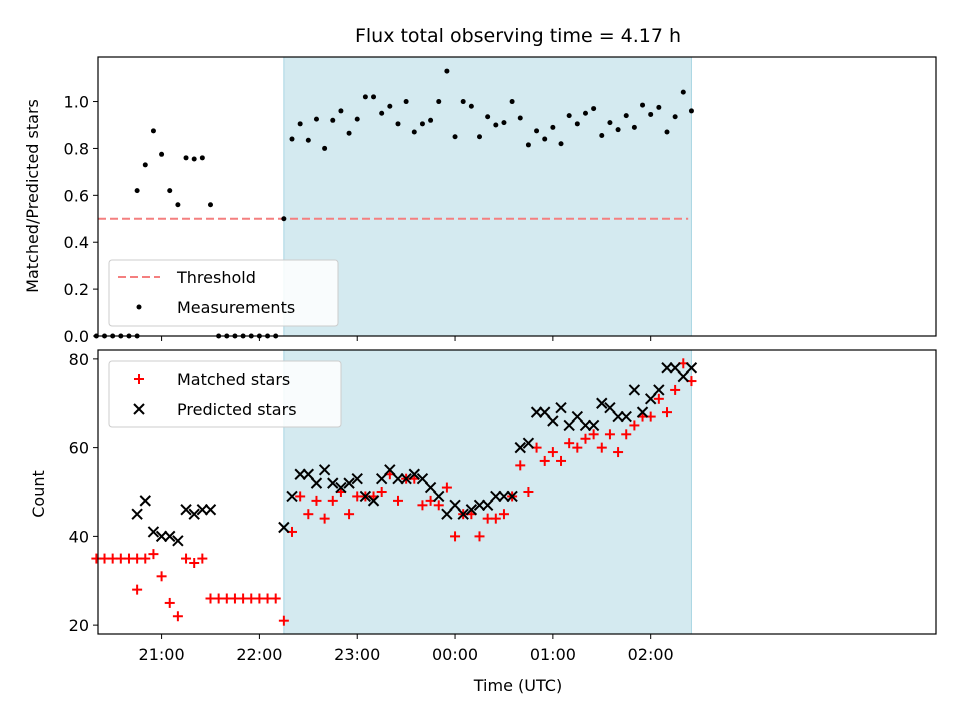  What do you see at coordinates (517, 685) in the screenshot?
I see `x-axis-label: Time (UTC)` at bounding box center [517, 685].